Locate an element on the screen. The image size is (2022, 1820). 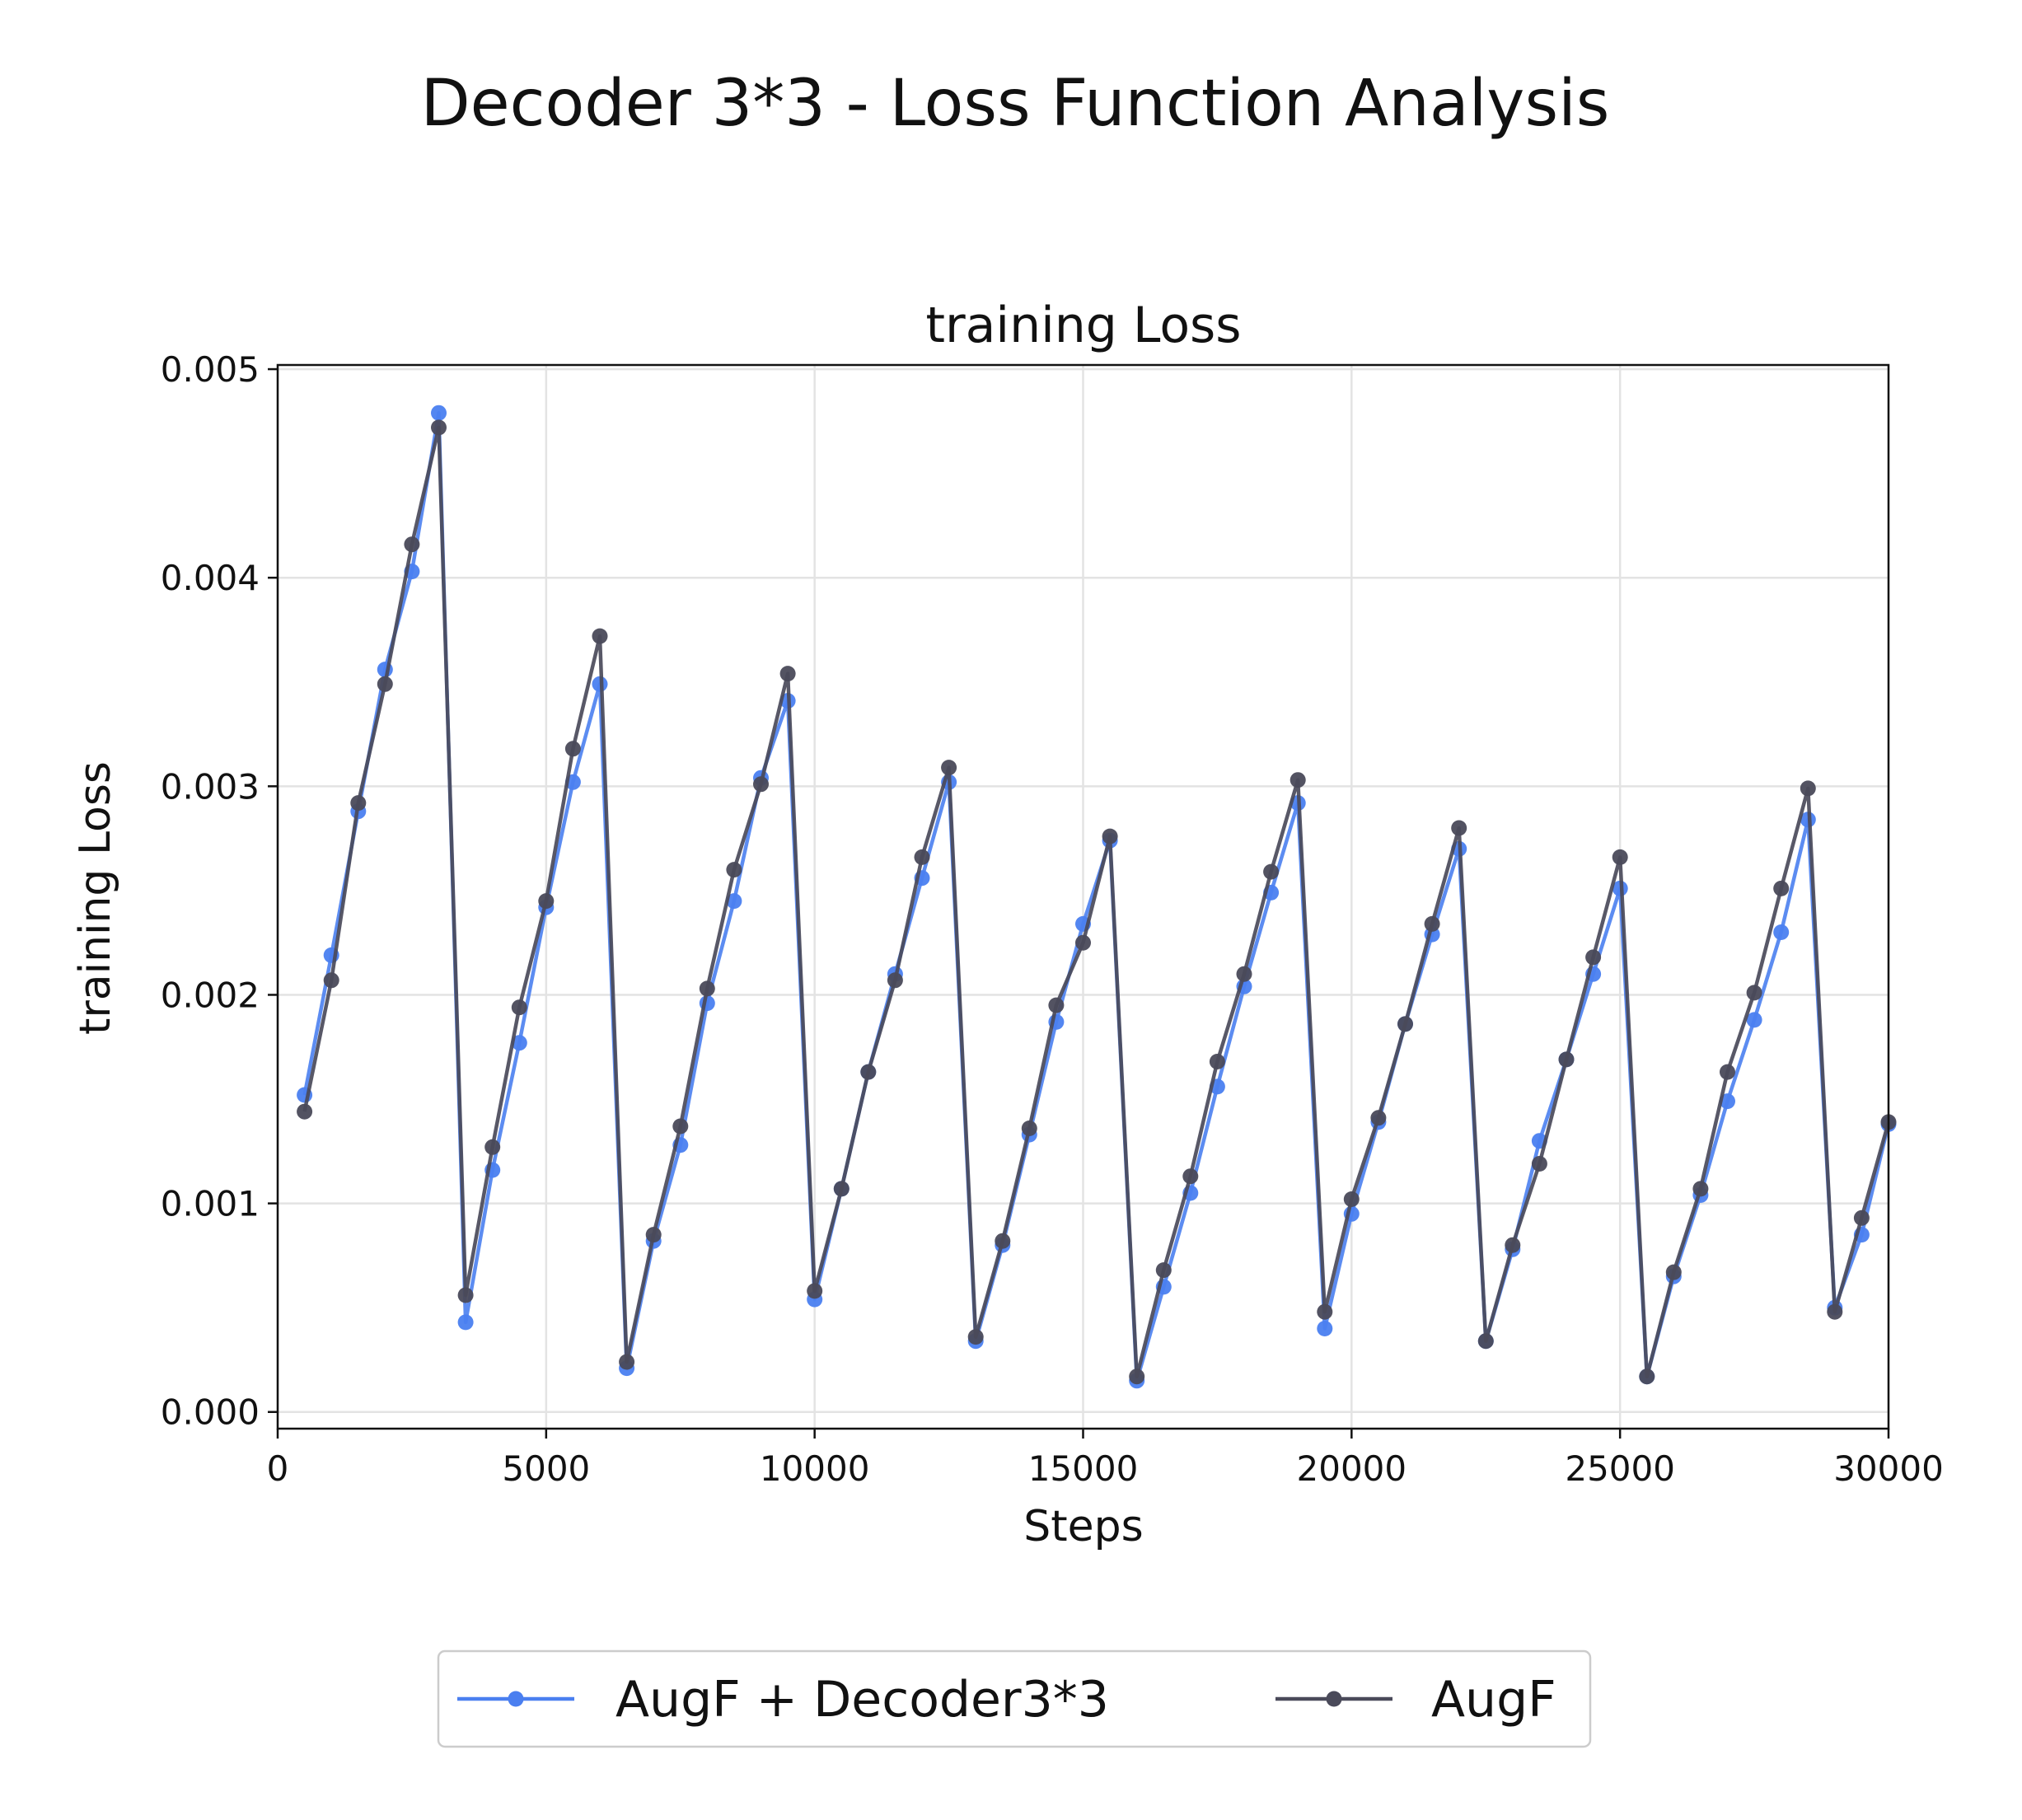
y-tick-label: 0.004 is located at coordinates (210, 578).